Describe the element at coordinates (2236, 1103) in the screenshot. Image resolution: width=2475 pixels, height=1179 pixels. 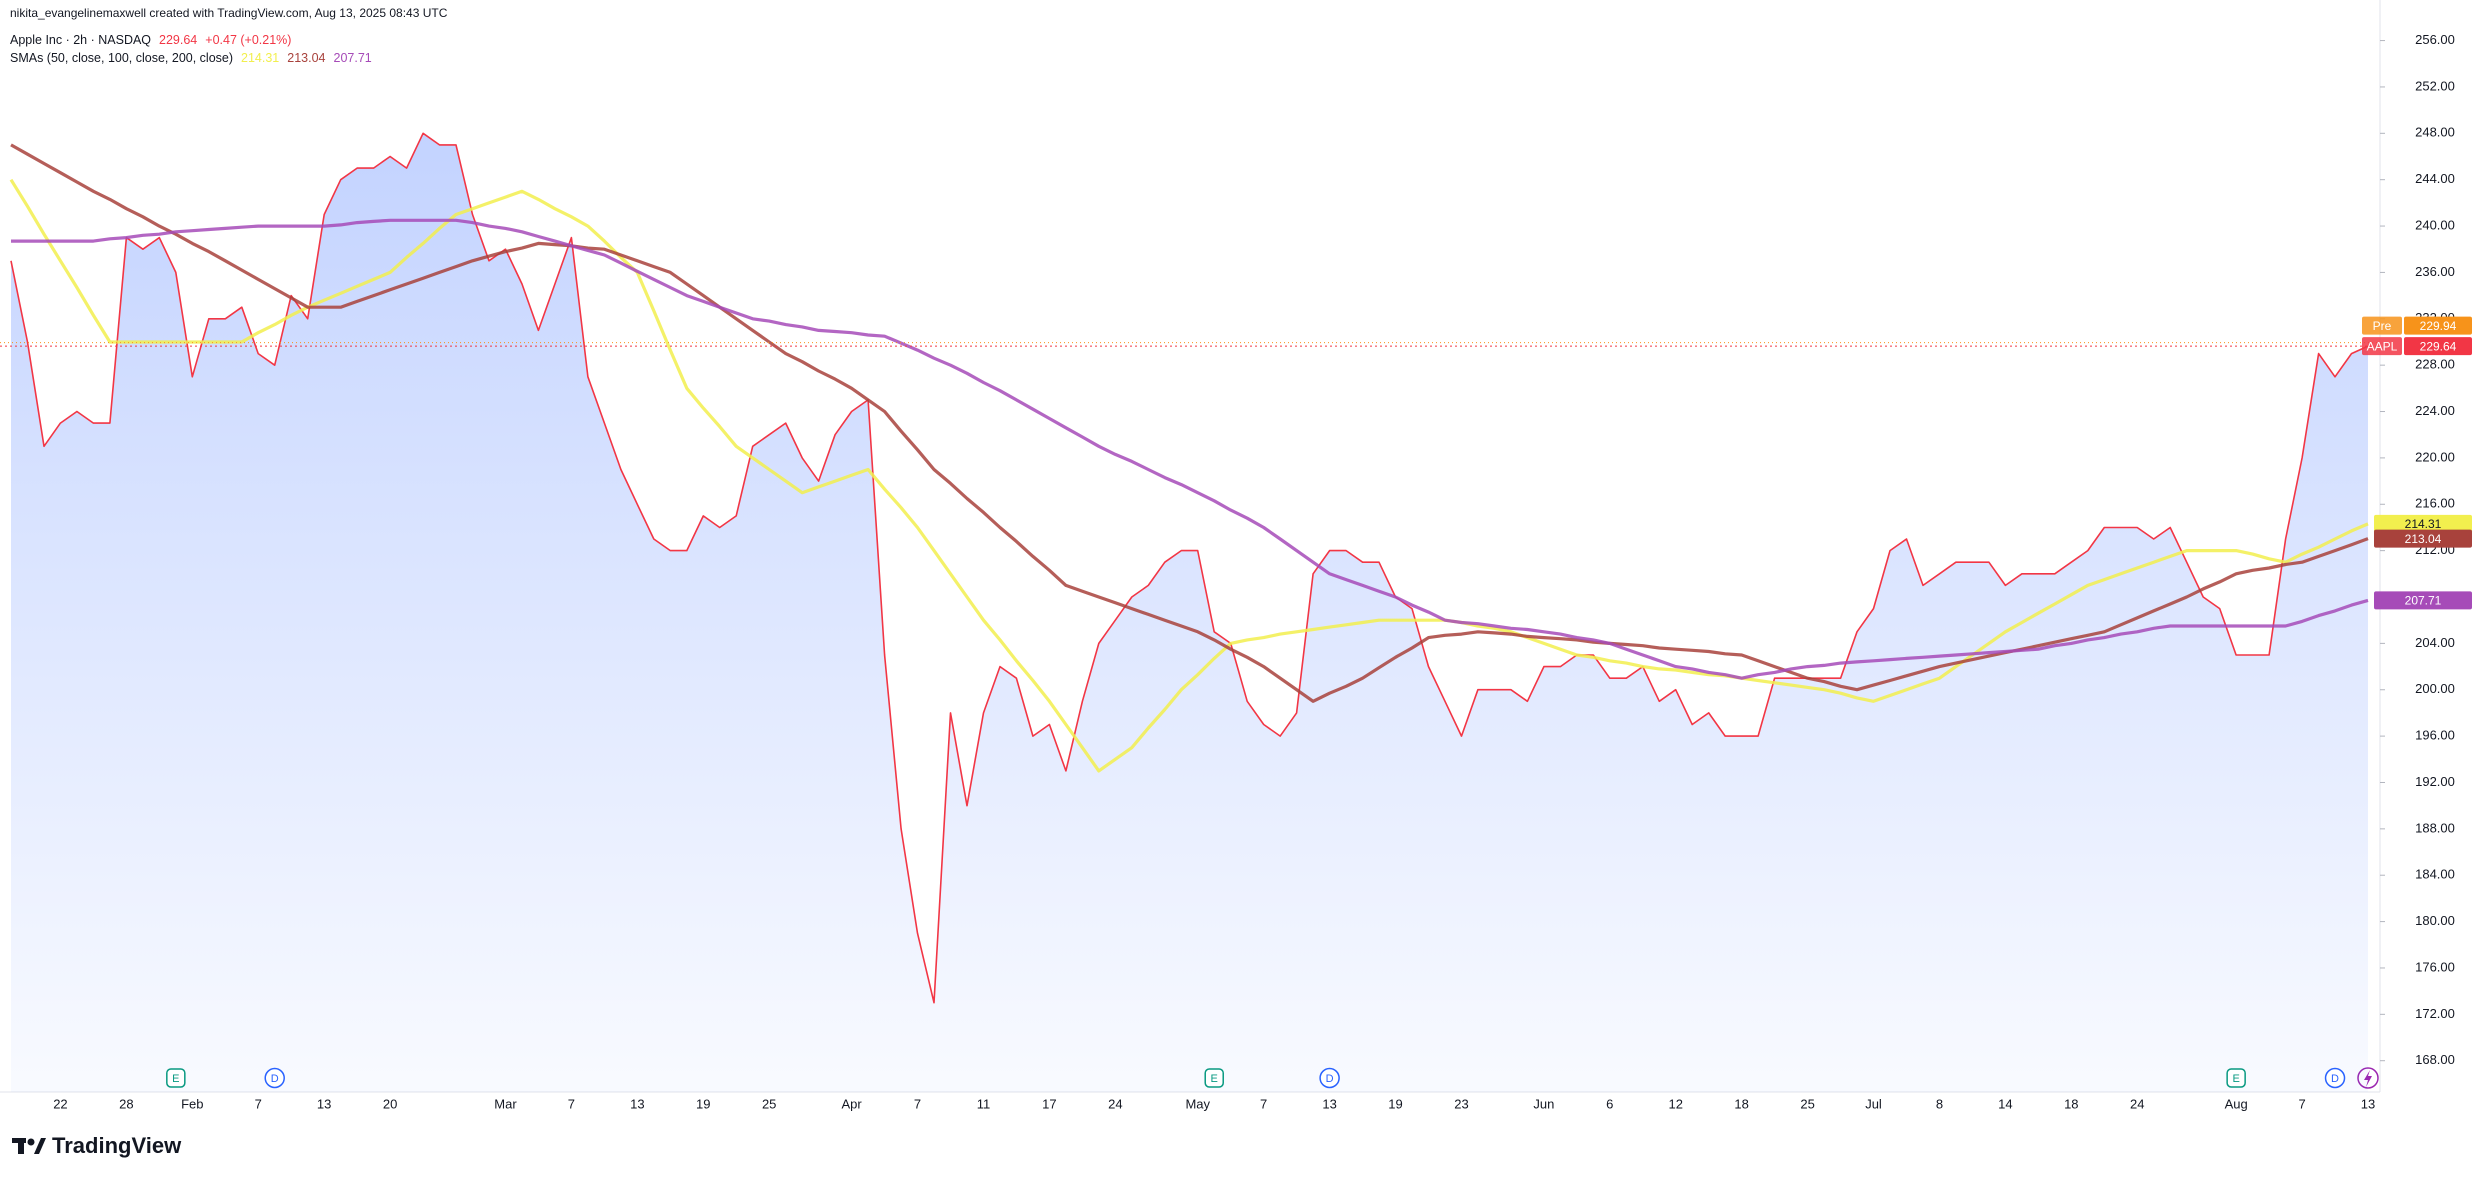
I see `x-tick-label: Aug` at that location.